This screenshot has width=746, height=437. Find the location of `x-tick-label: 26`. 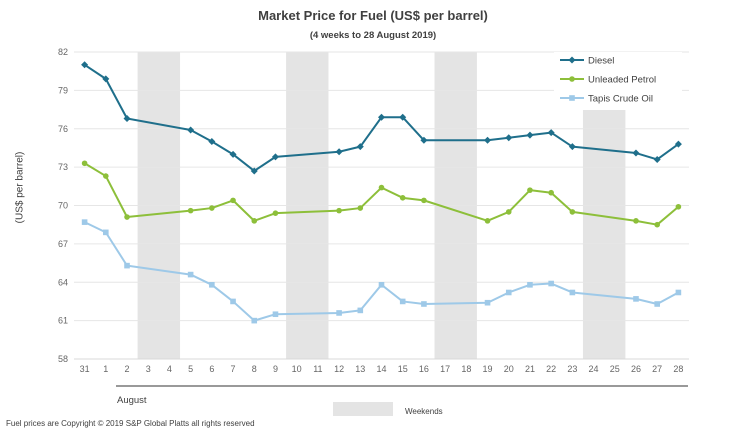

x-tick-label: 26 is located at coordinates (636, 369).